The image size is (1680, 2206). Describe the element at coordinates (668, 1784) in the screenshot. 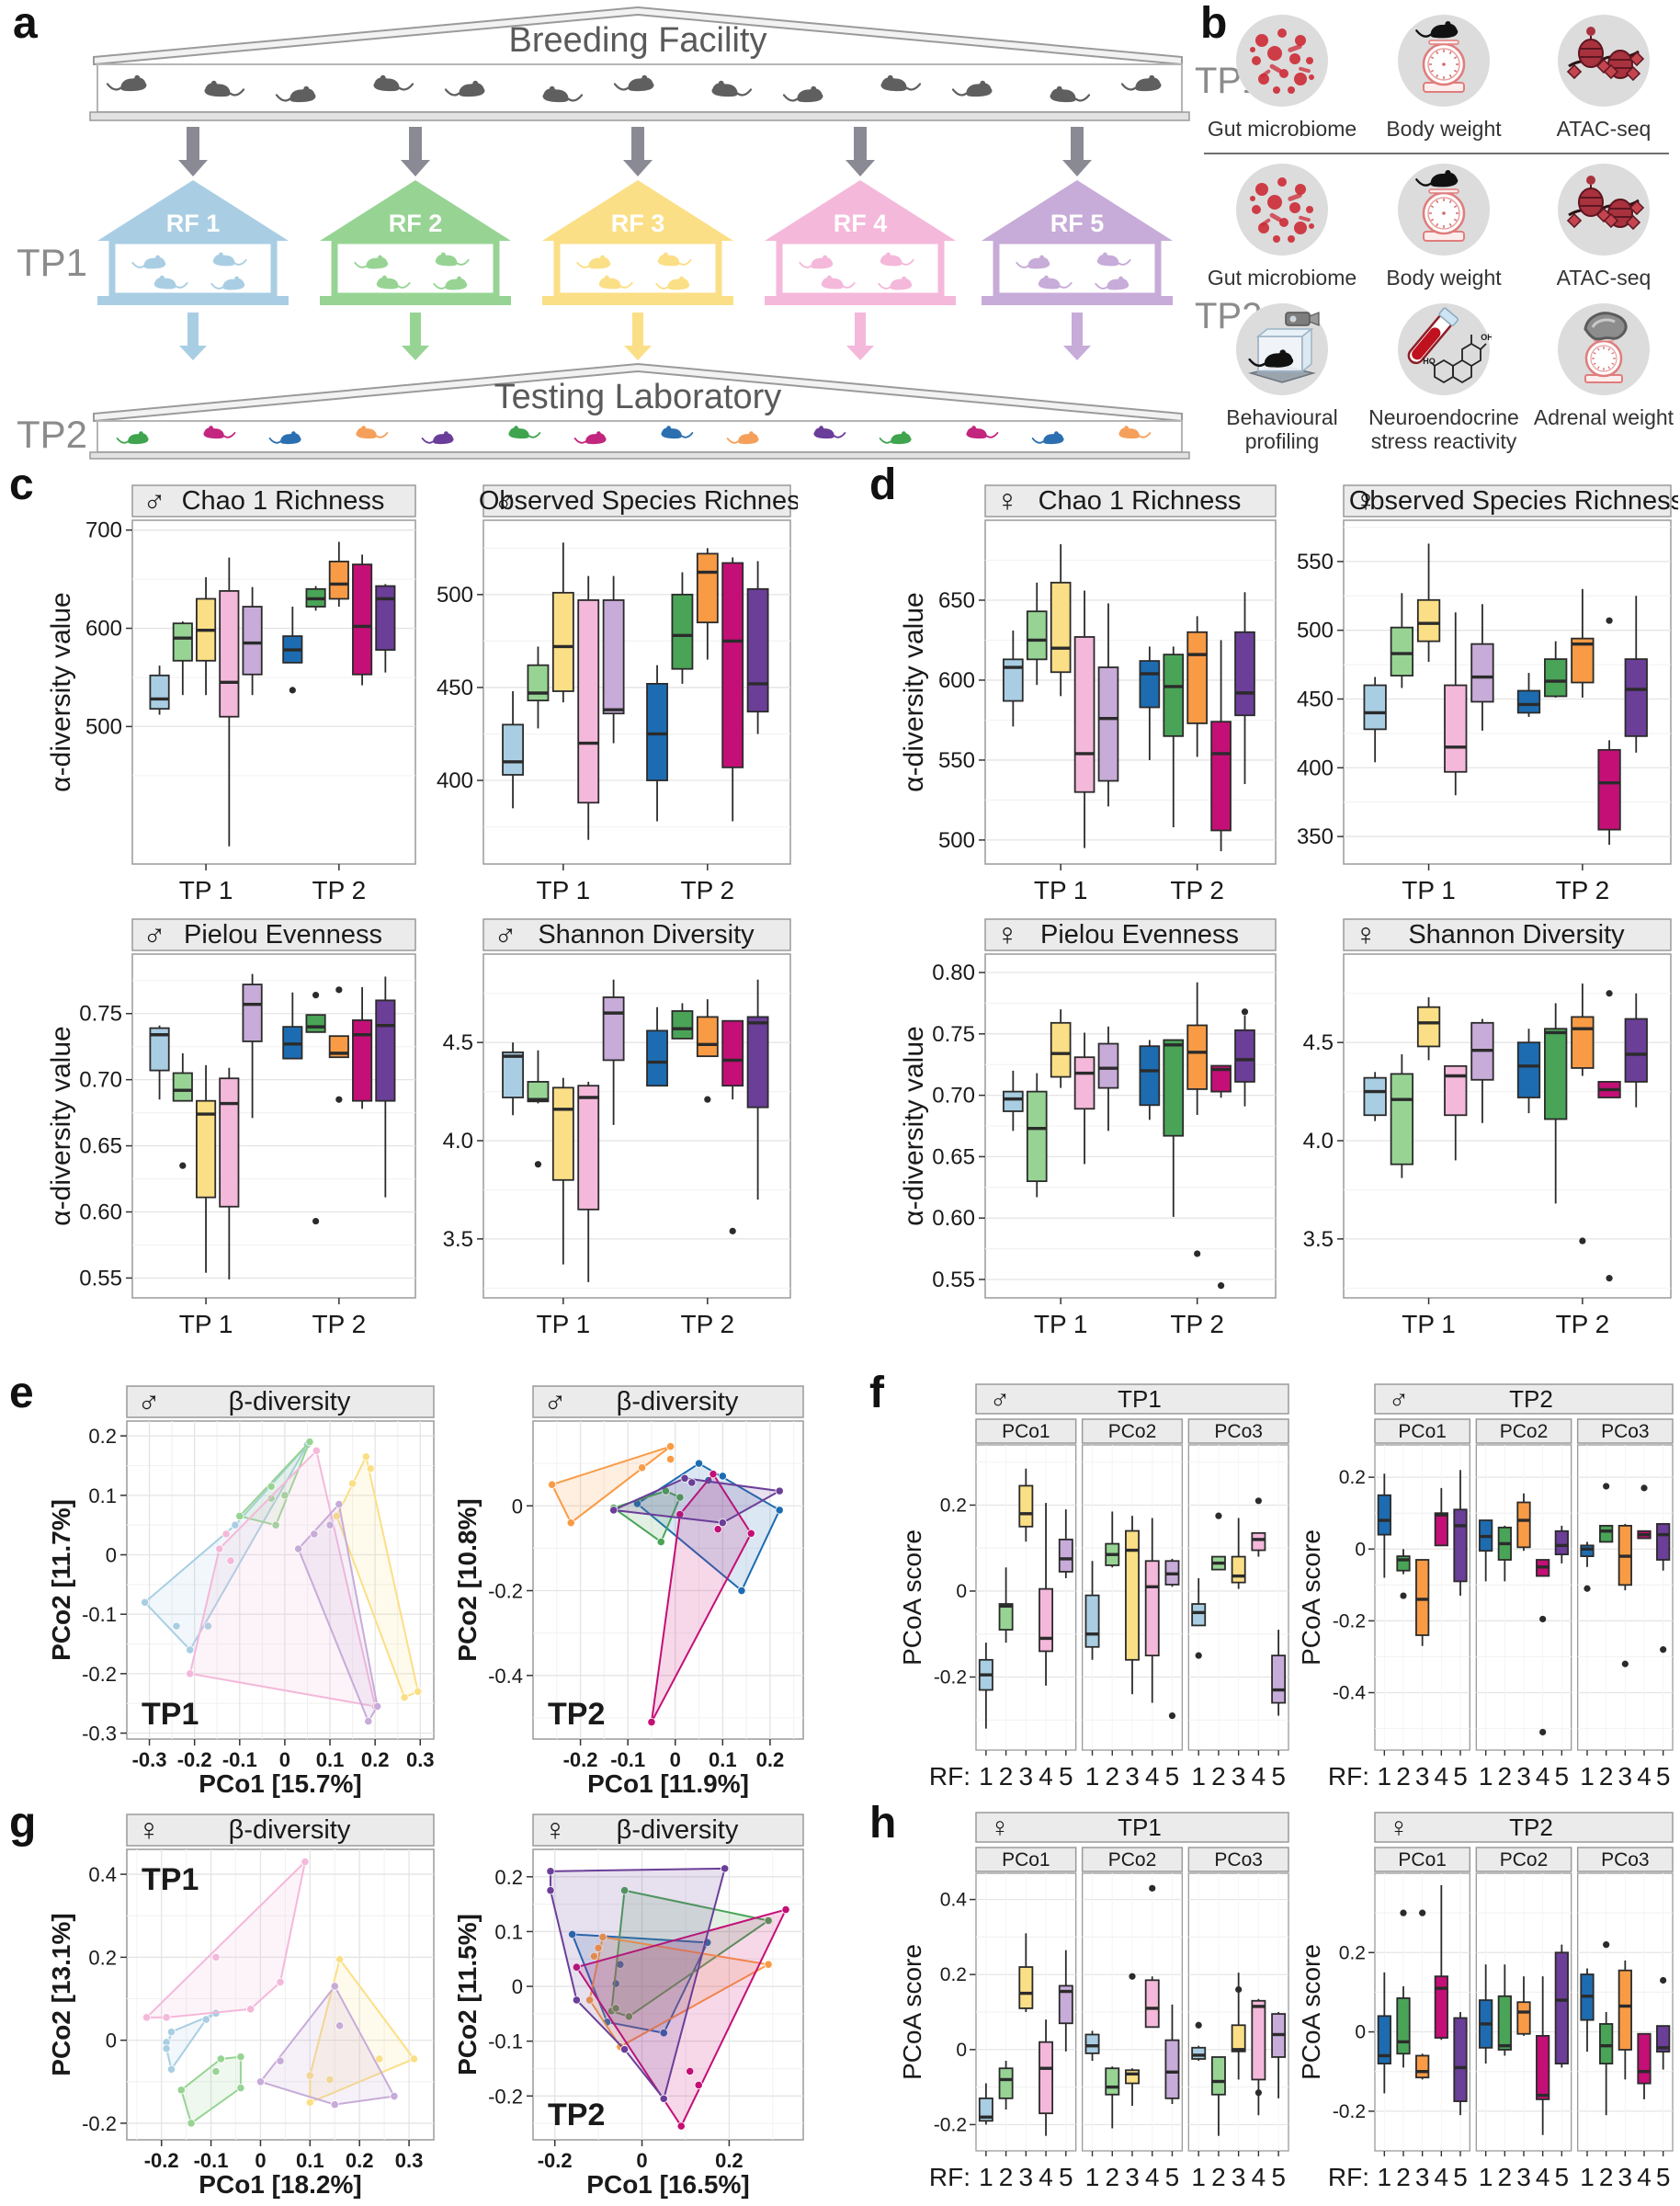

I see `x-axis-title: PCo1 [11.9%]` at that location.